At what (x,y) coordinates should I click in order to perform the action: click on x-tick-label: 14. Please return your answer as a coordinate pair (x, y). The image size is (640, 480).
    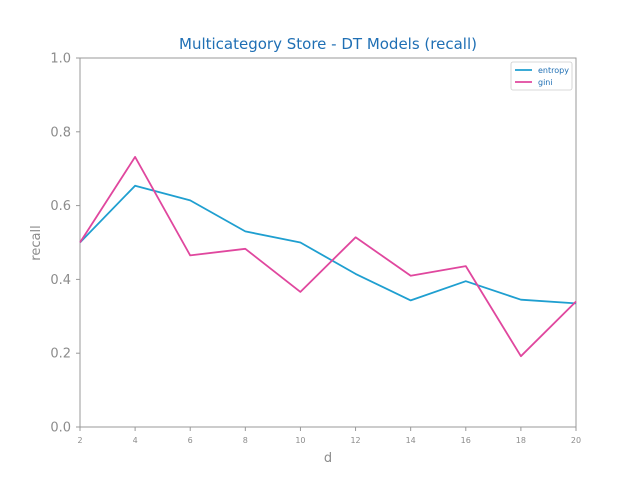
    Looking at the image, I should click on (411, 440).